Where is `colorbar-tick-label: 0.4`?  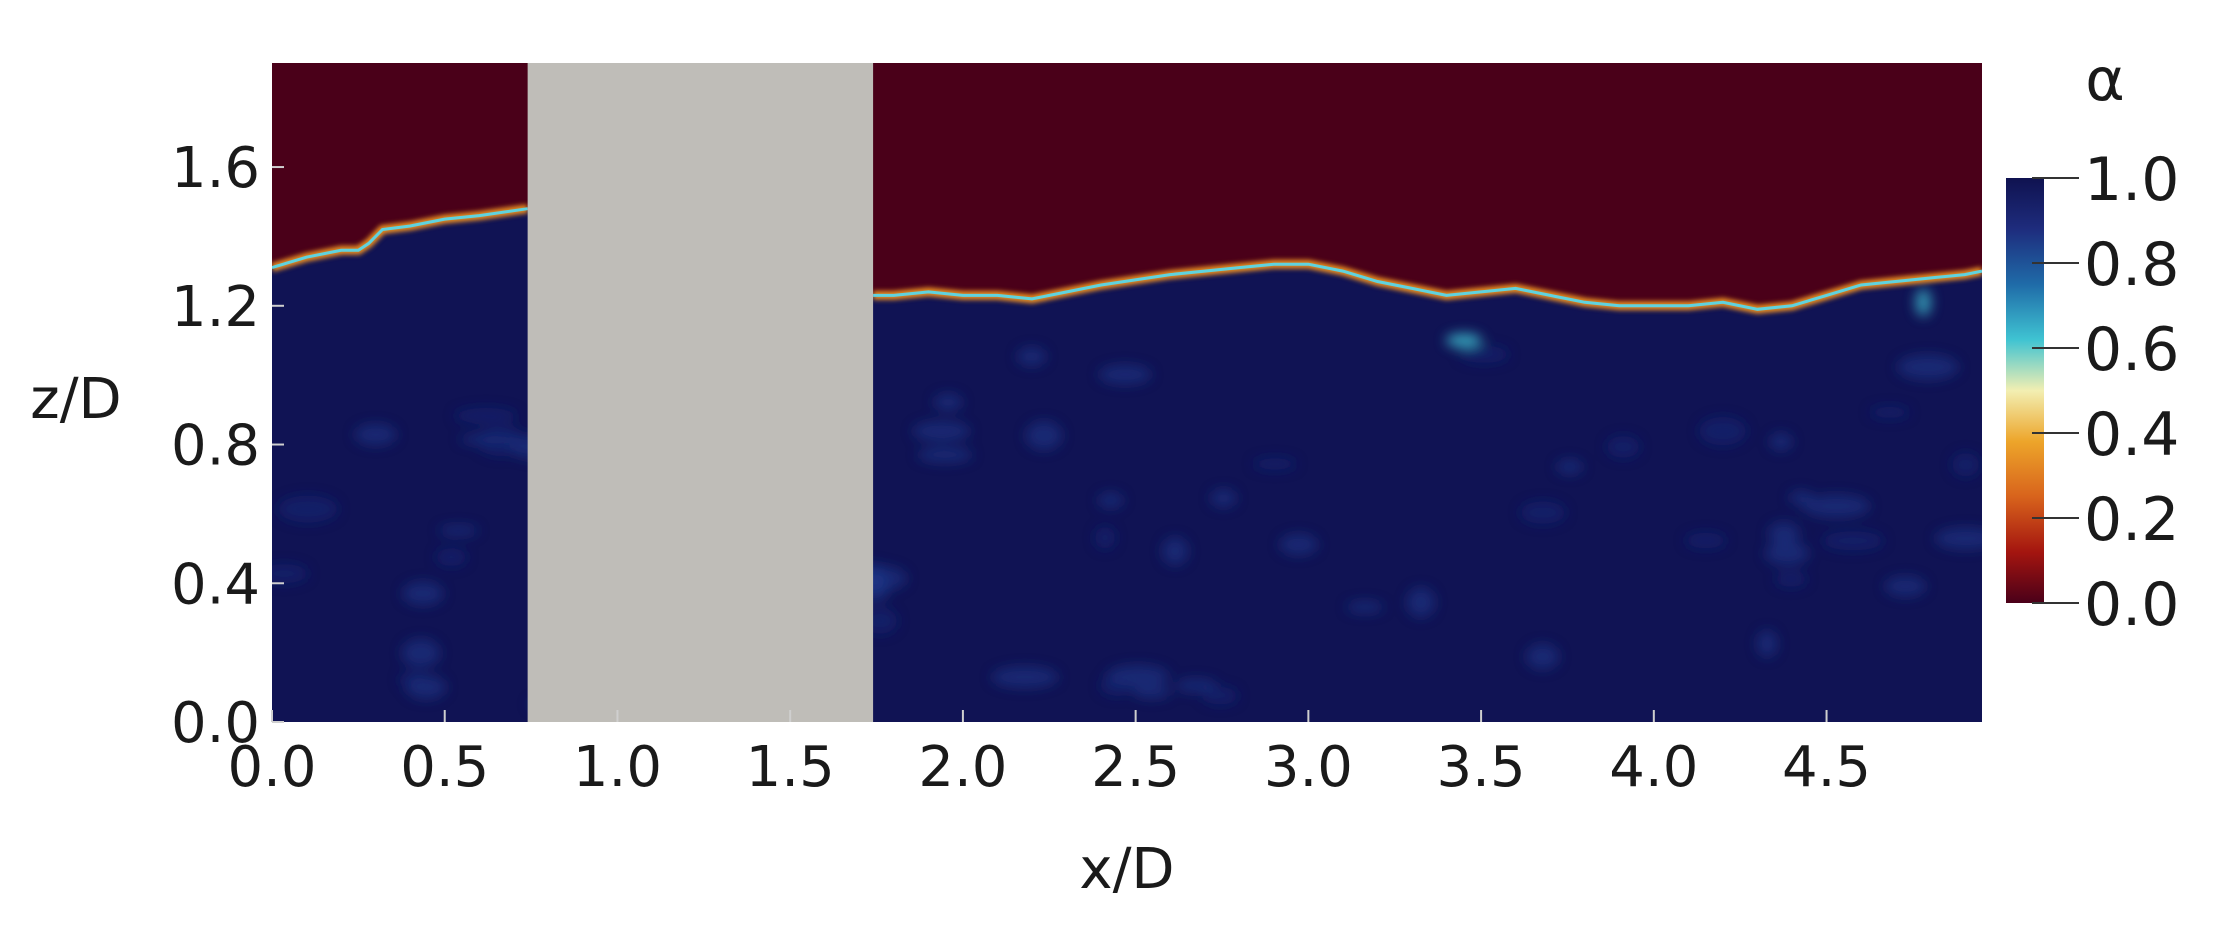
colorbar-tick-label: 0.4 is located at coordinates (2131, 435).